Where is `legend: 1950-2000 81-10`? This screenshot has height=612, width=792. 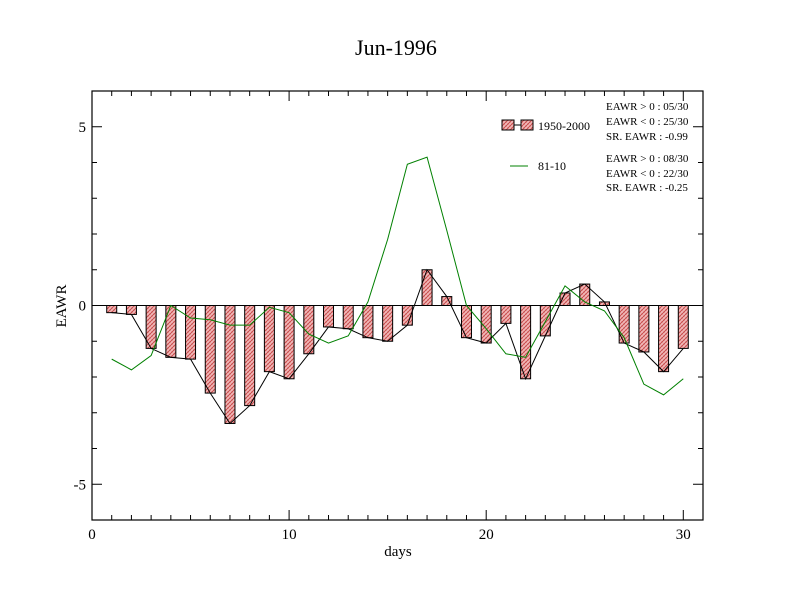
legend: 1950-2000 81-10 is located at coordinates (545, 146).